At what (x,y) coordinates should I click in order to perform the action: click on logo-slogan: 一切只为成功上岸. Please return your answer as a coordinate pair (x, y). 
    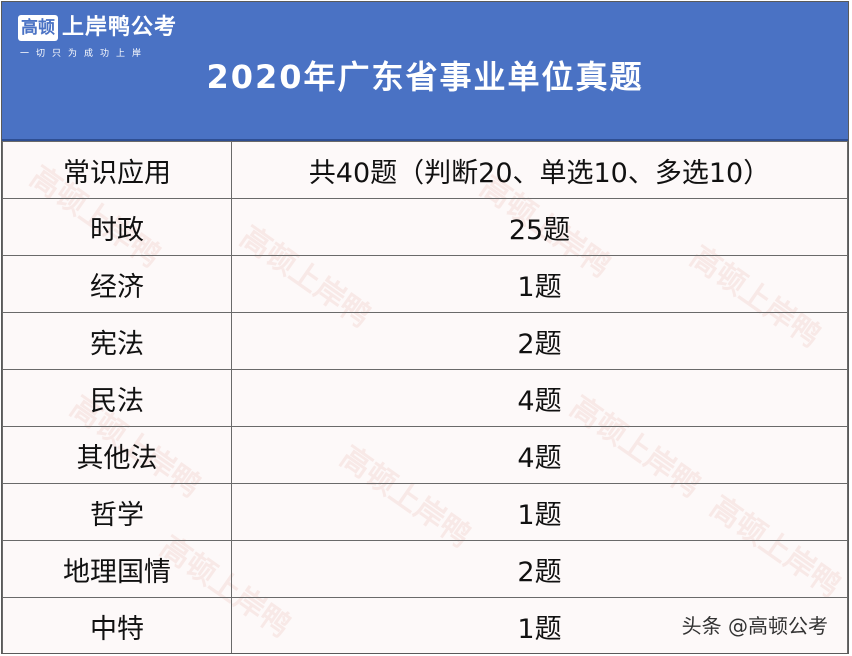
    Looking at the image, I should click on (84, 54).